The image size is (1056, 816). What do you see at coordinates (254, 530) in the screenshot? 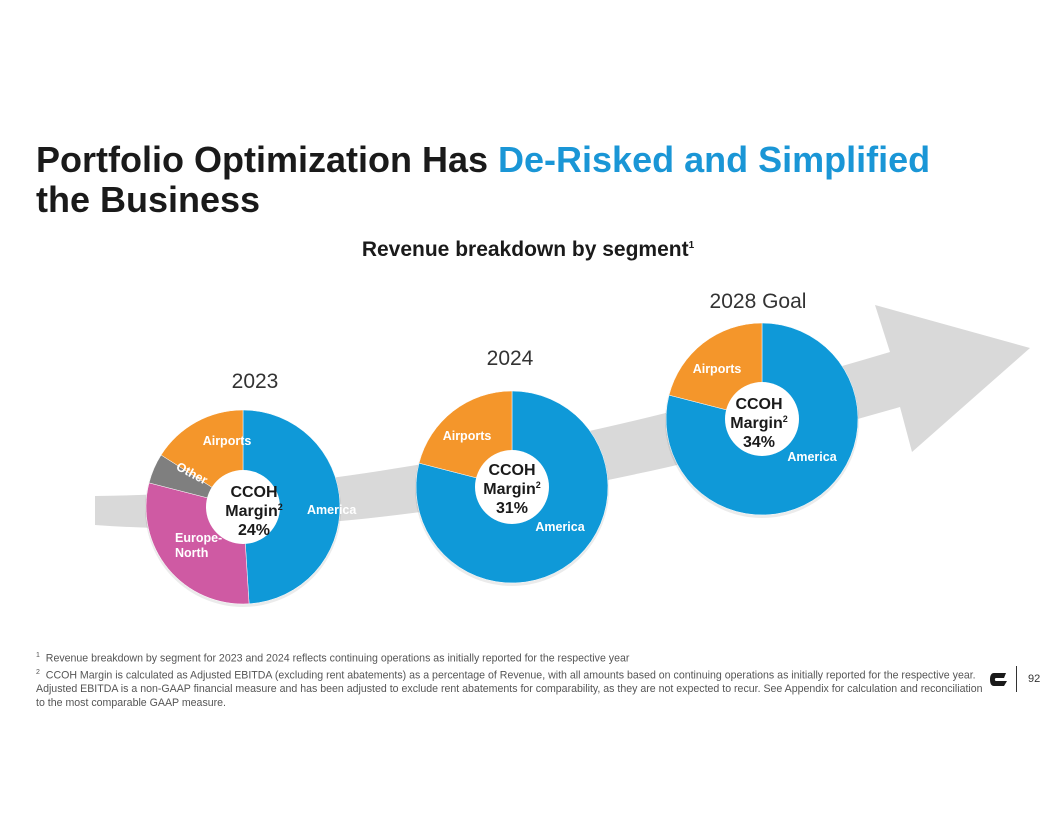
I see `center-label-value: 24%` at bounding box center [254, 530].